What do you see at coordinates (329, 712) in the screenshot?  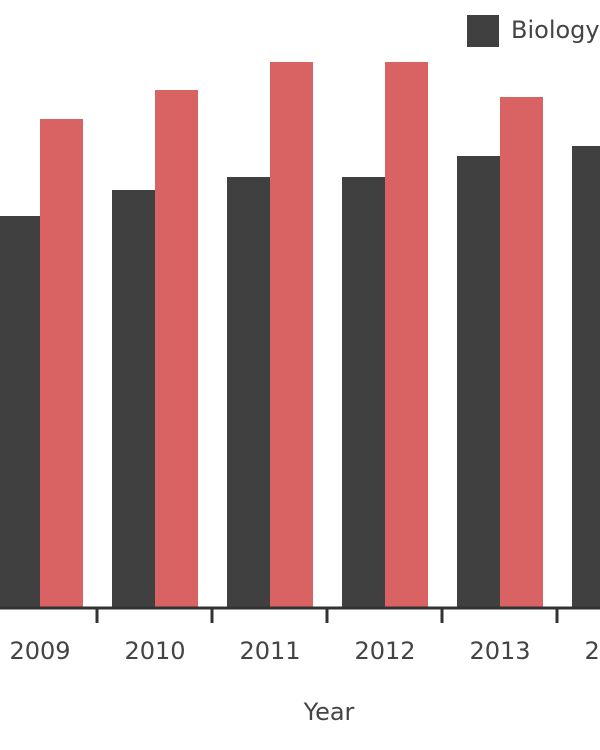 I see `x-axis-title: Year` at bounding box center [329, 712].